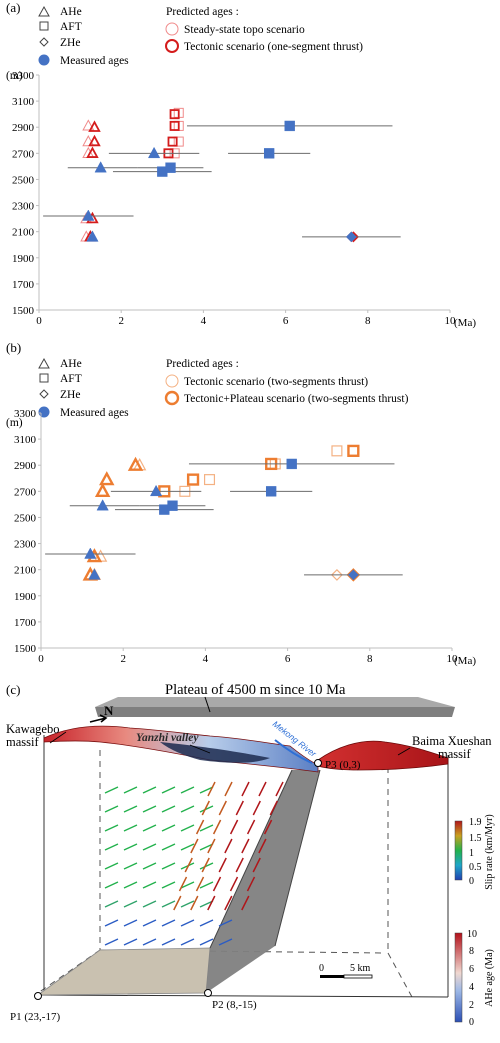 Image resolution: width=500 pixels, height=1043 pixels. I want to click on legend-ahe-label: AHe, so click(71, 364).